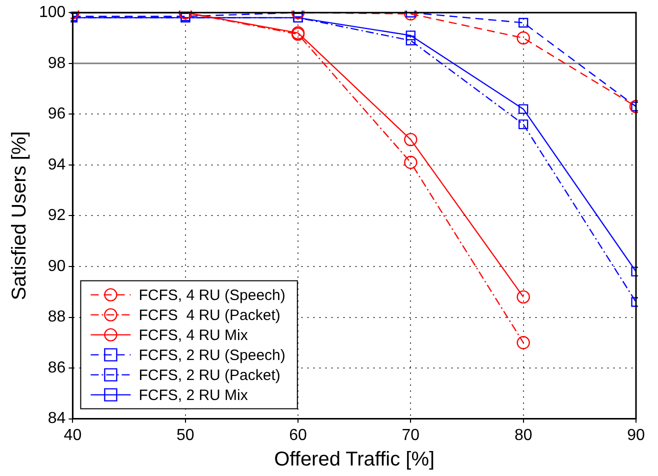  I want to click on y-tick-label: 98, so click(57, 63).